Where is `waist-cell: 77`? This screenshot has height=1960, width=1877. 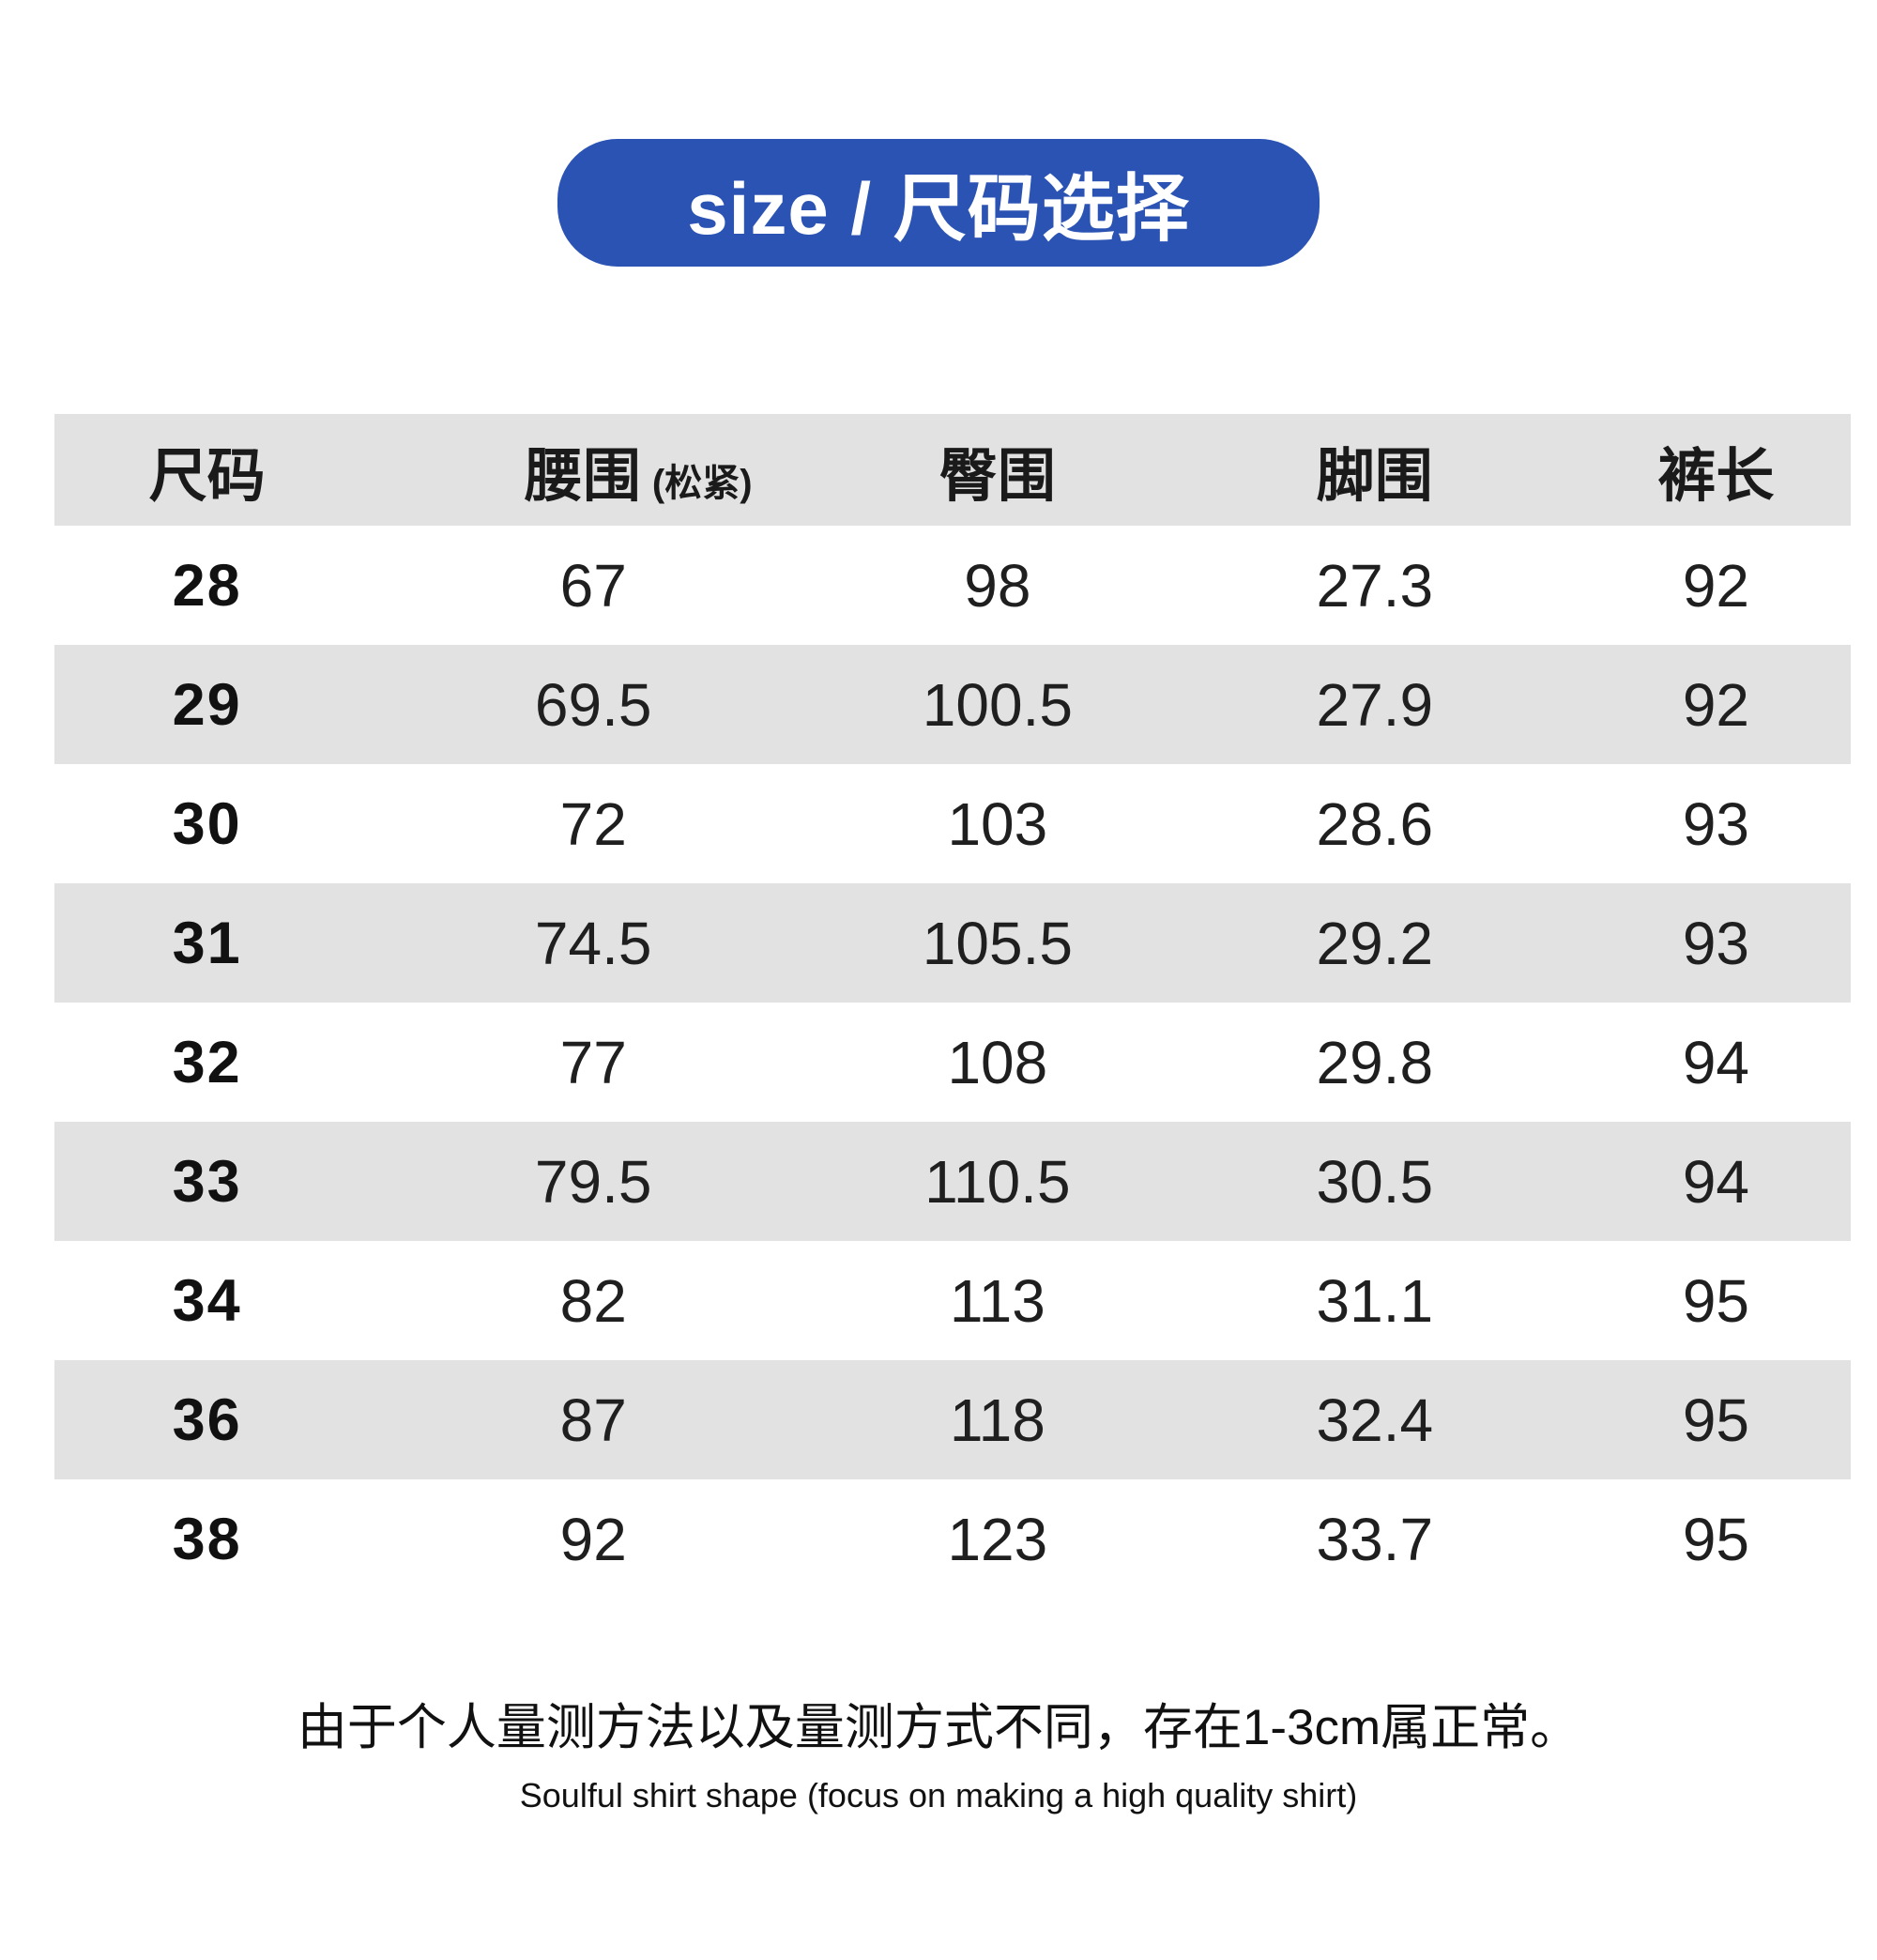 waist-cell: 77 is located at coordinates (593, 1062).